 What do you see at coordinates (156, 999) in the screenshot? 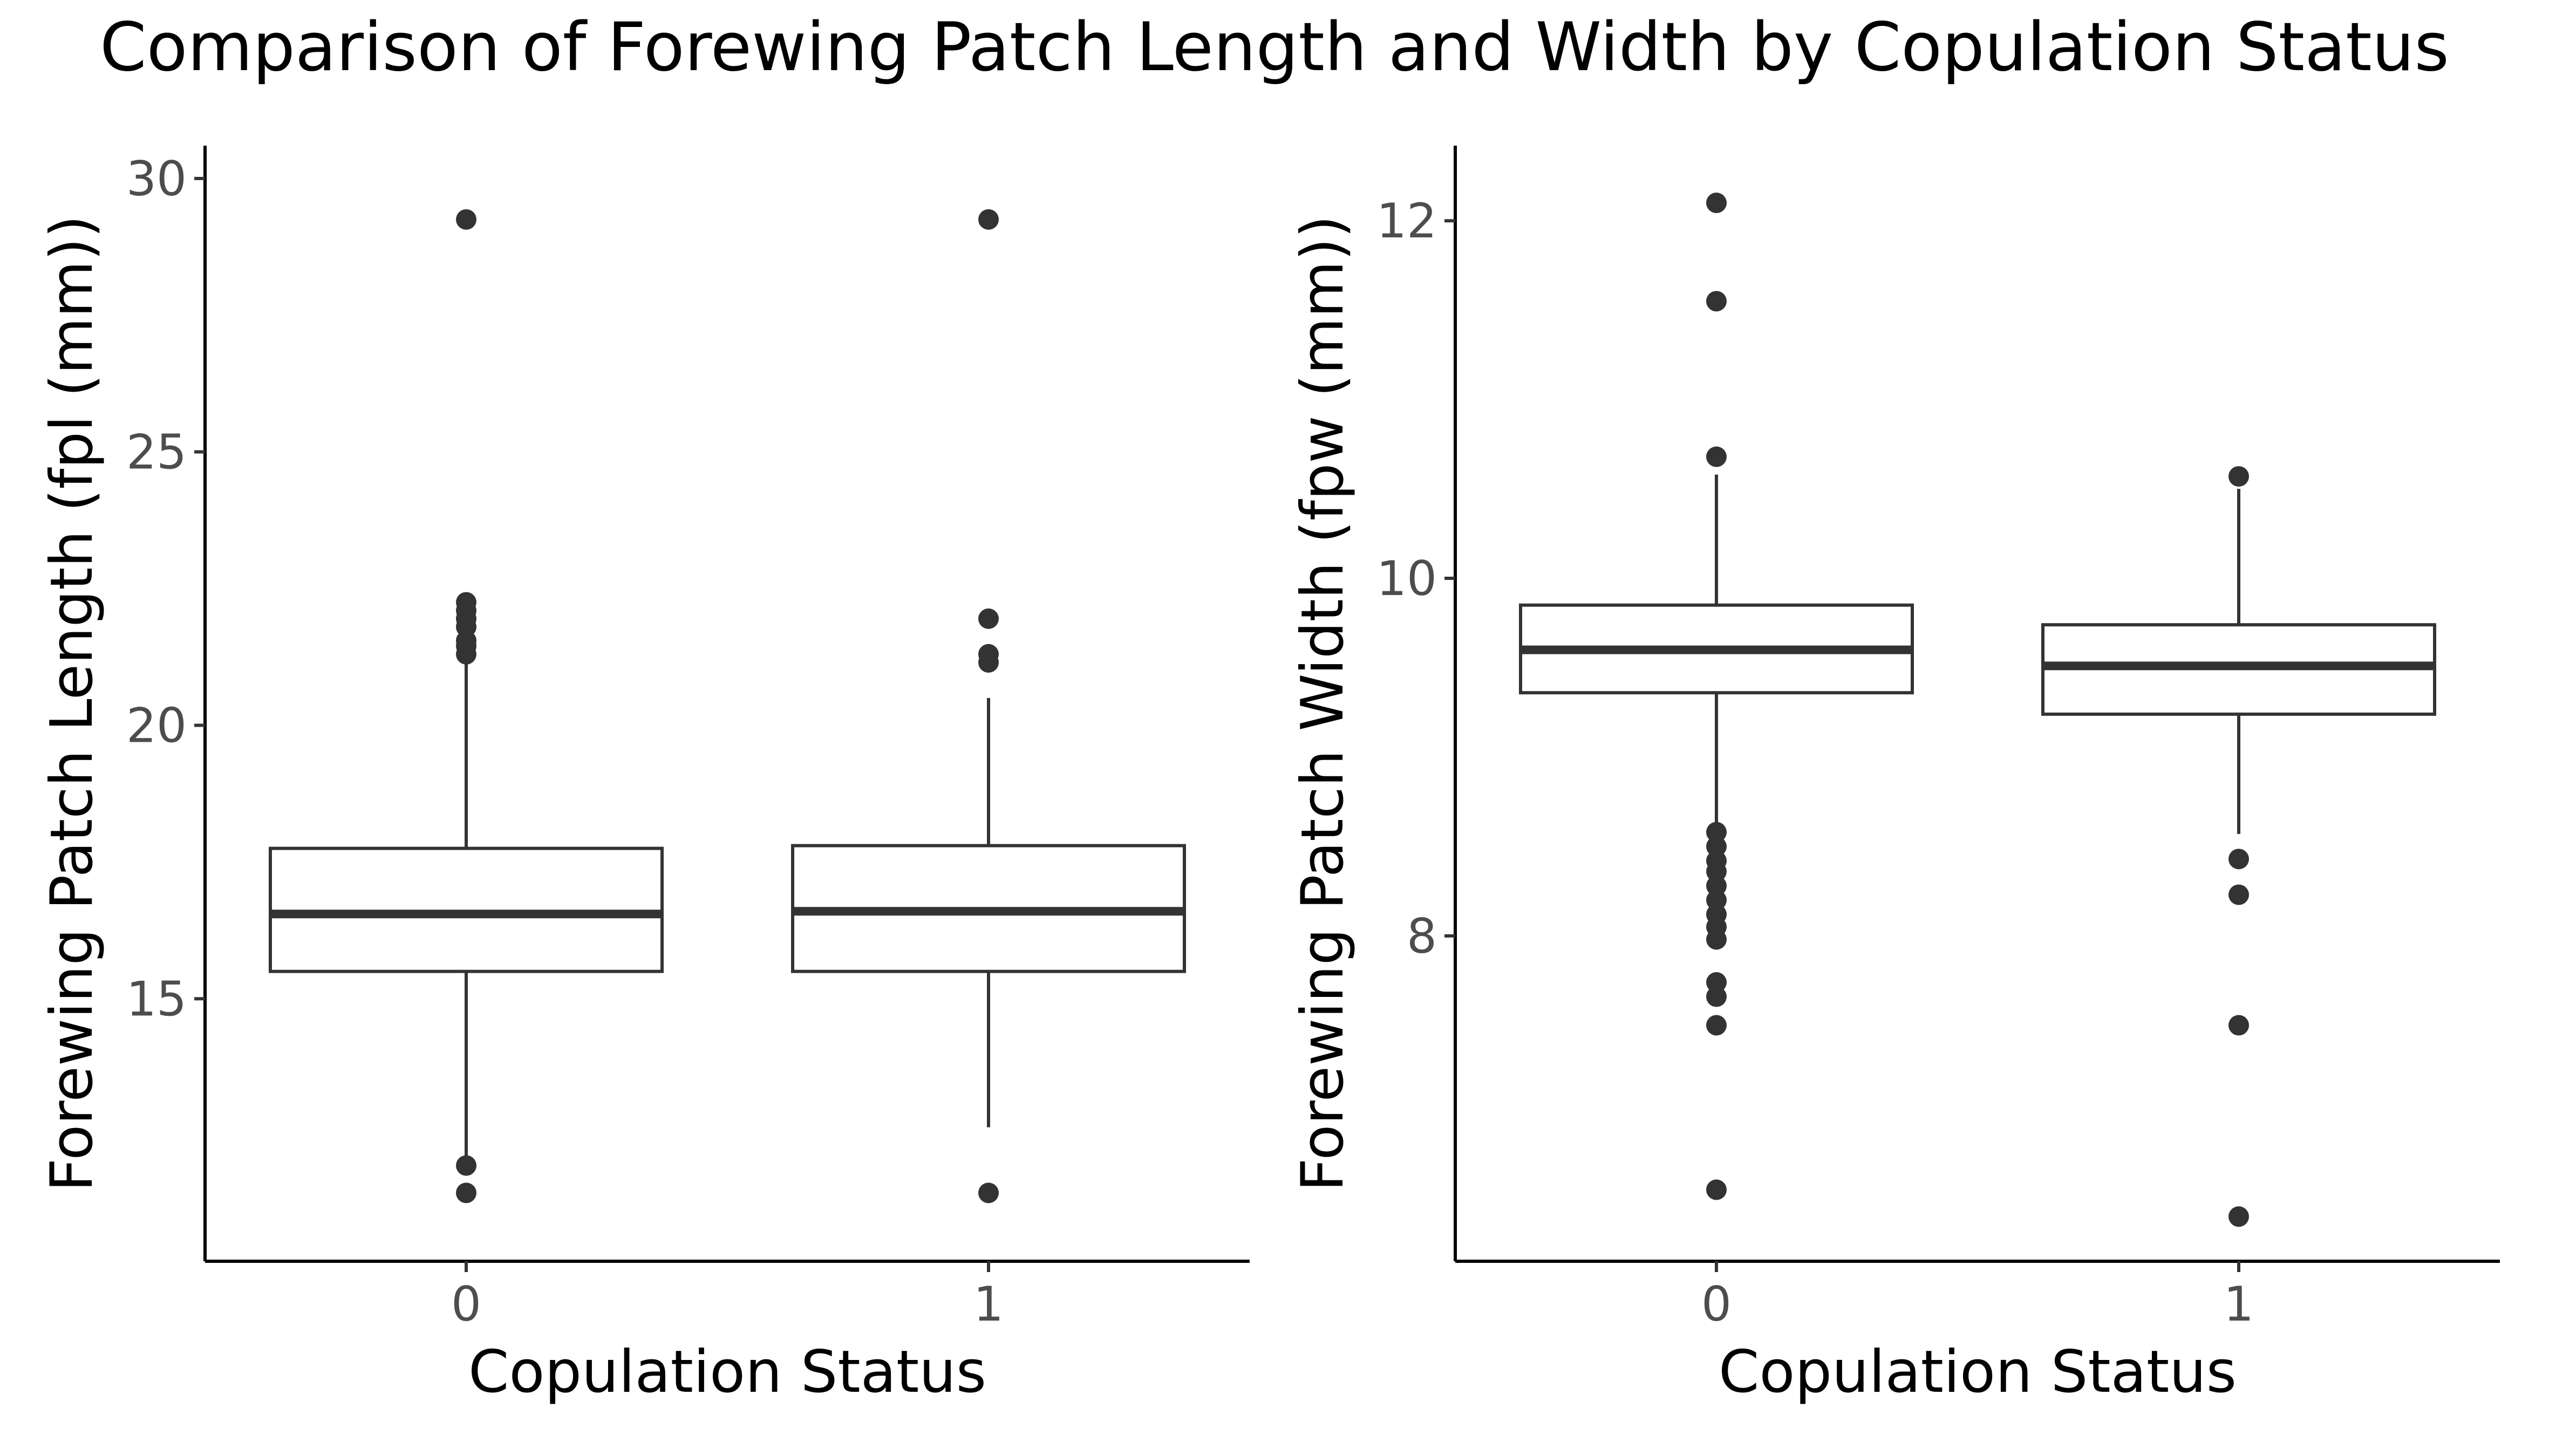
I see `y-tick-label-length: 15` at bounding box center [156, 999].